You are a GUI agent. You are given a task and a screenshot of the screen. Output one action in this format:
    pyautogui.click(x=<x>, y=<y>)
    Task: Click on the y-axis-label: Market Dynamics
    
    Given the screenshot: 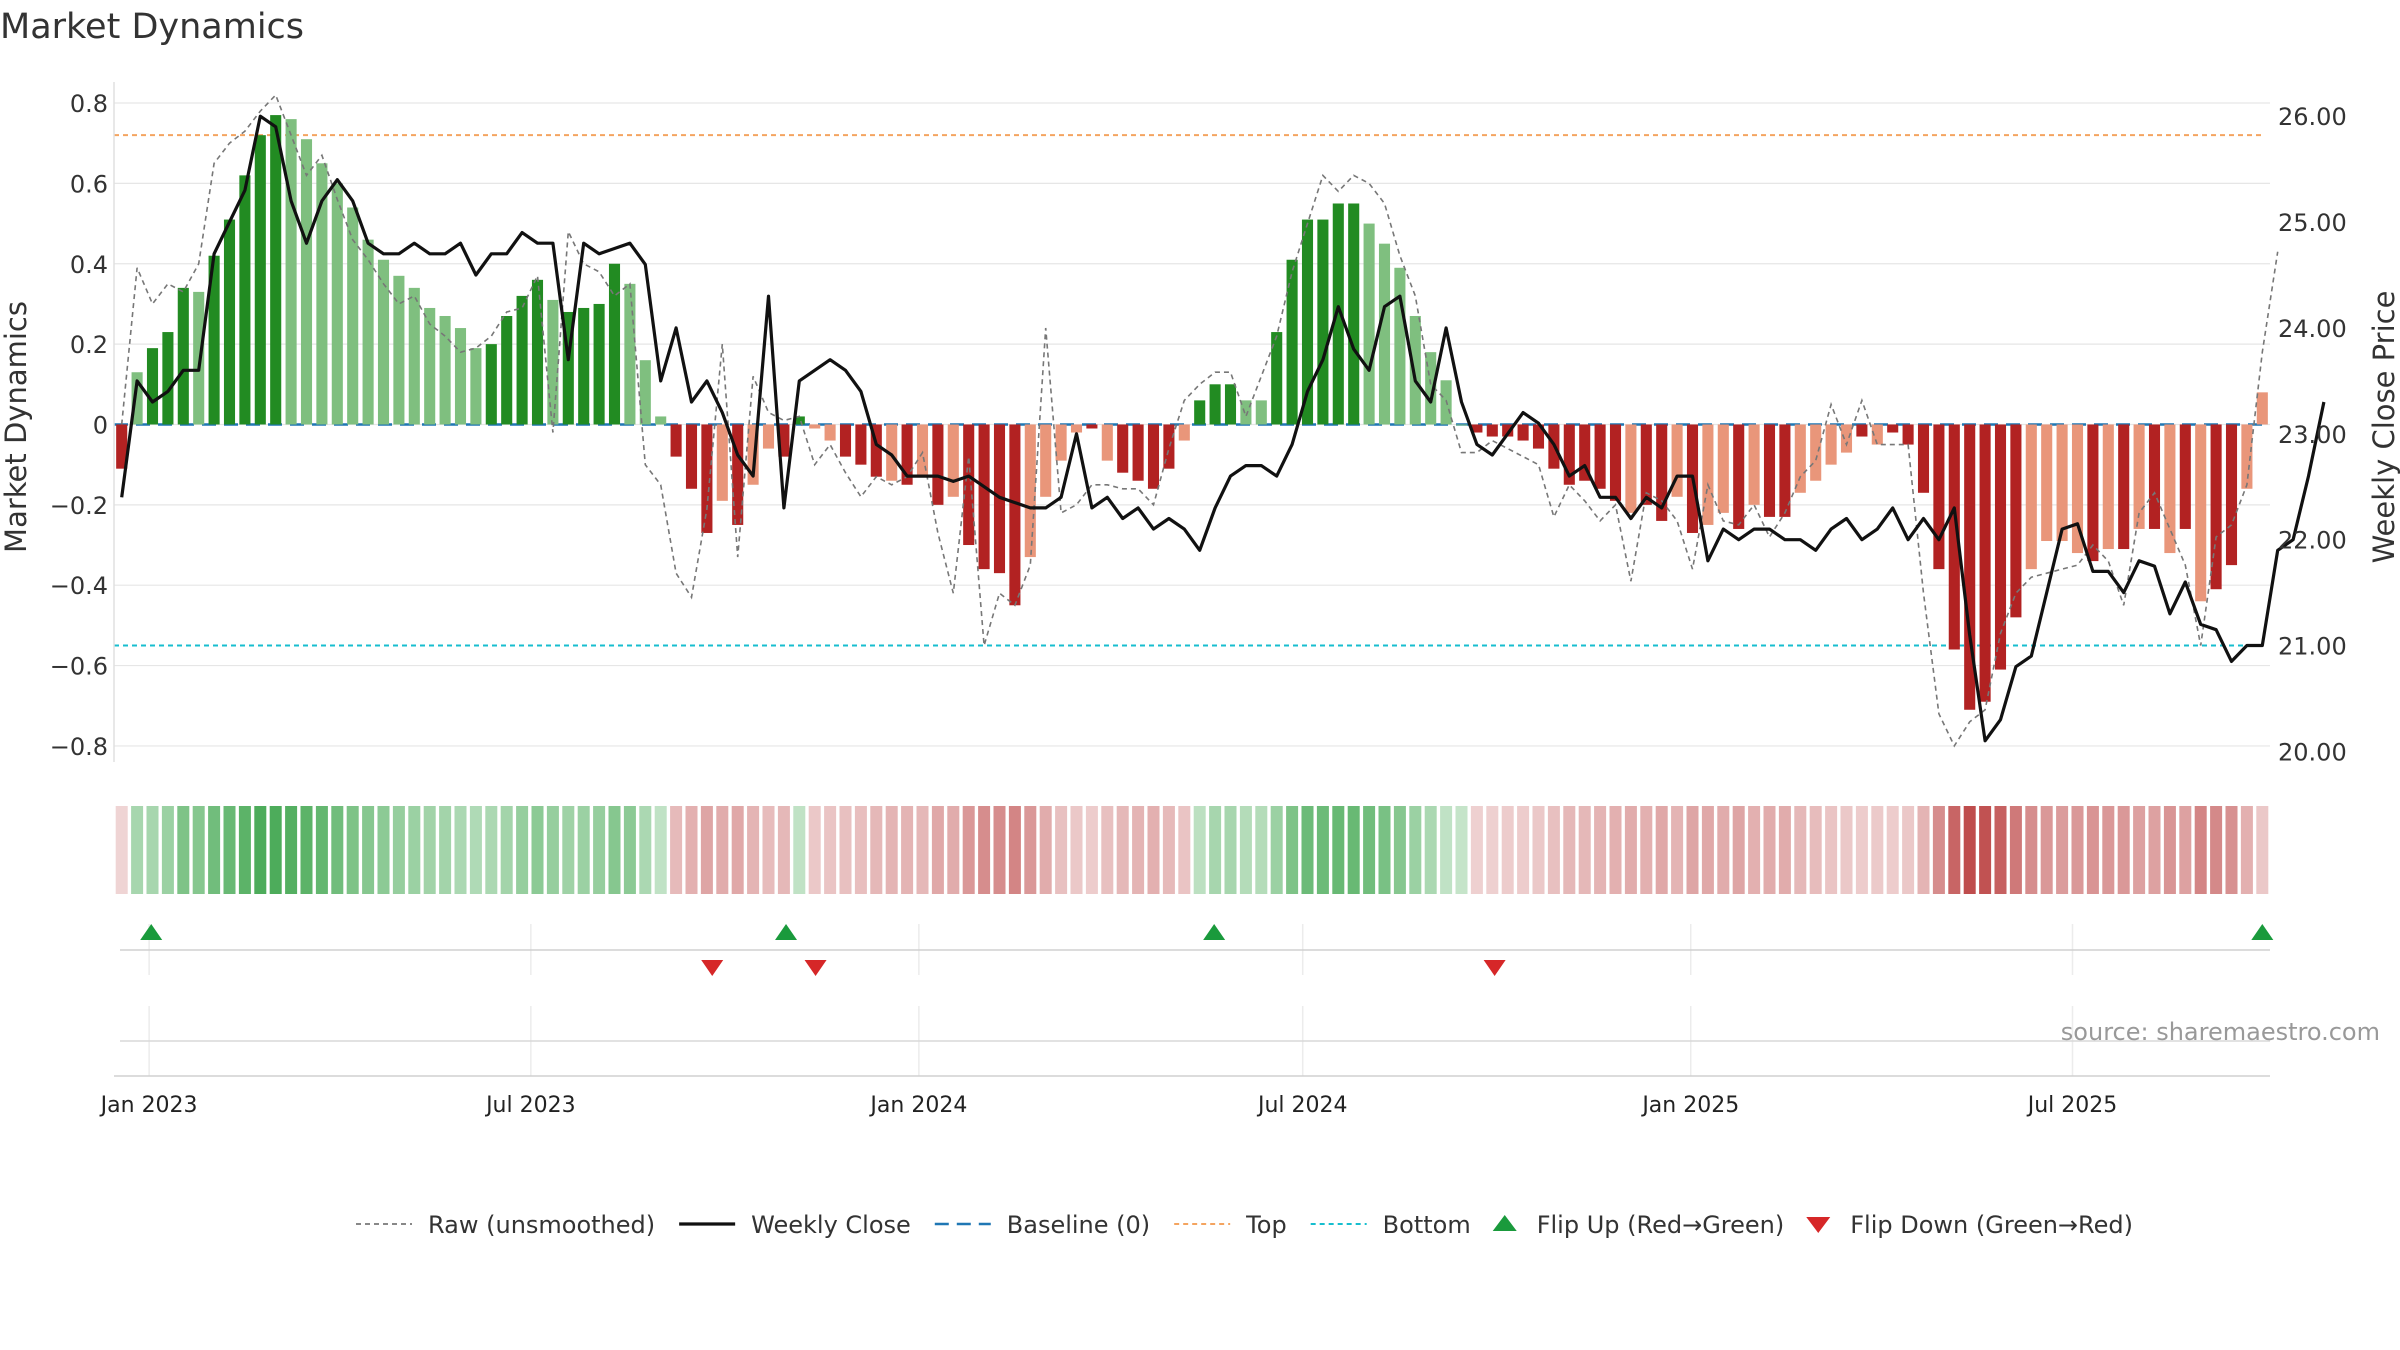 What is the action you would take?
    pyautogui.click(x=16, y=427)
    